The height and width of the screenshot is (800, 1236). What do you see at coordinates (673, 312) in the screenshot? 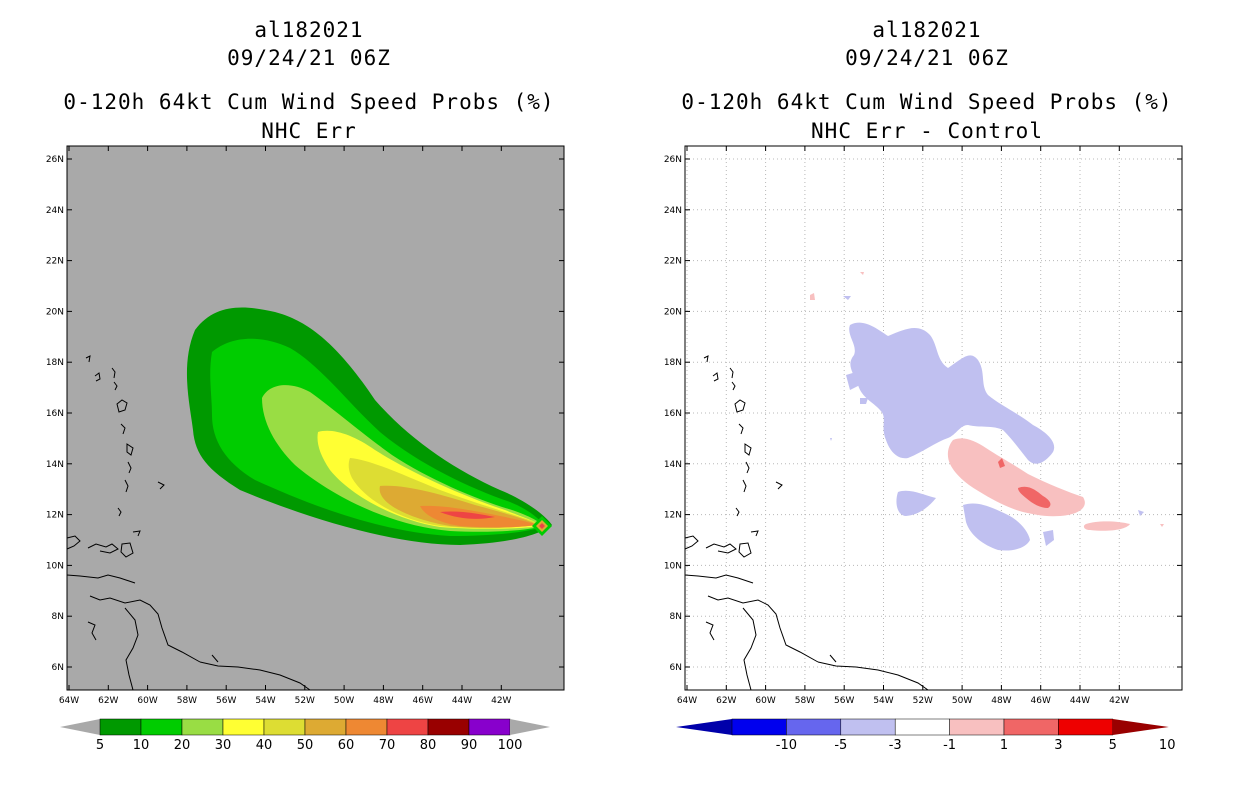
I see `lat-label: 20N` at bounding box center [673, 312].